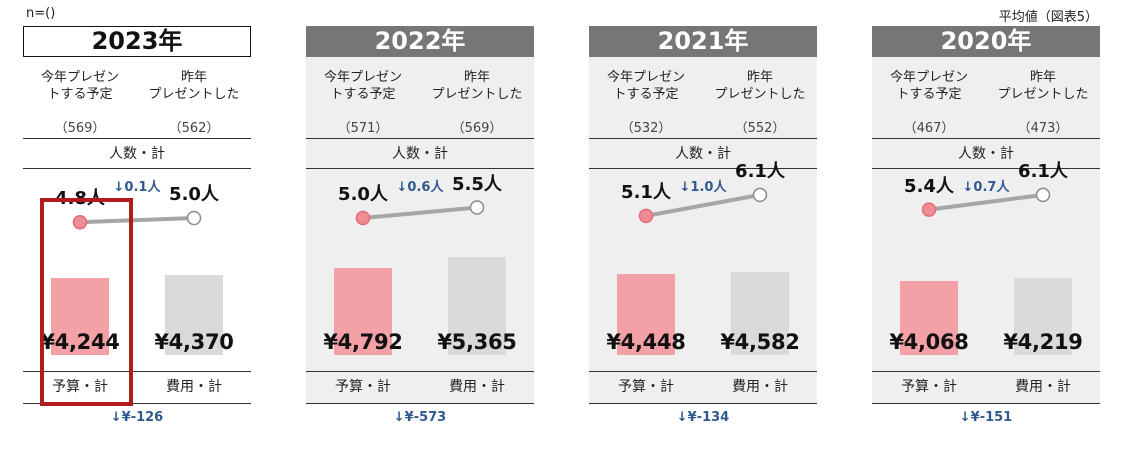  What do you see at coordinates (703, 41) in the screenshot?
I see `year-title: 2021年` at bounding box center [703, 41].